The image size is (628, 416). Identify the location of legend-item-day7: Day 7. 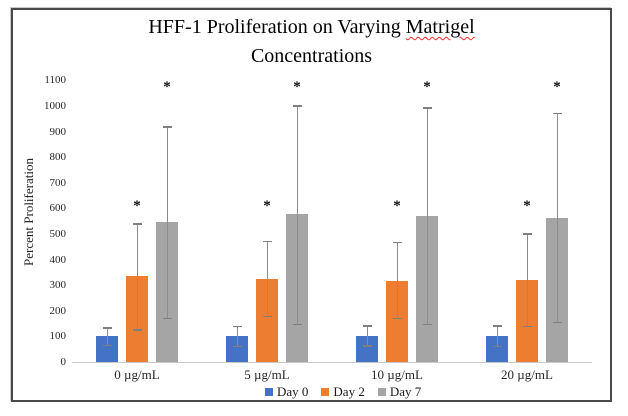
(399, 392).